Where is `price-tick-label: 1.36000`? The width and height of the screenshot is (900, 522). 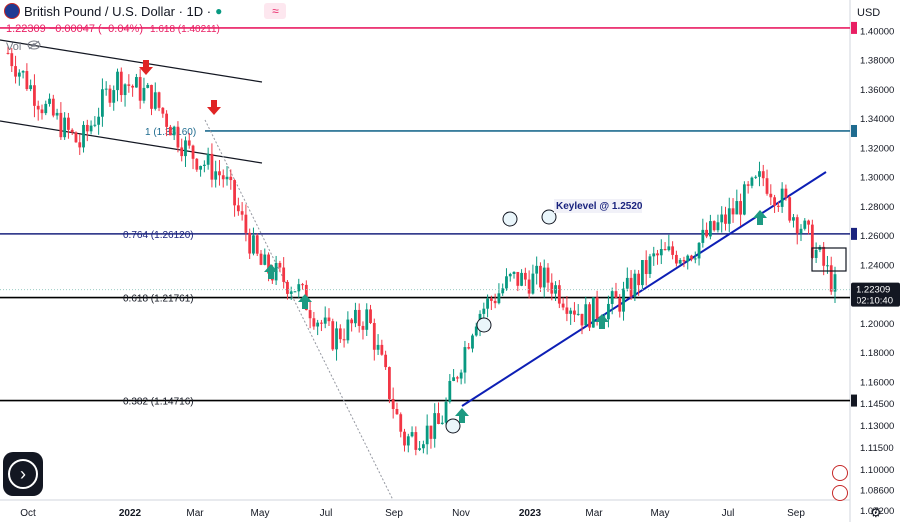 price-tick-label: 1.36000 is located at coordinates (877, 90).